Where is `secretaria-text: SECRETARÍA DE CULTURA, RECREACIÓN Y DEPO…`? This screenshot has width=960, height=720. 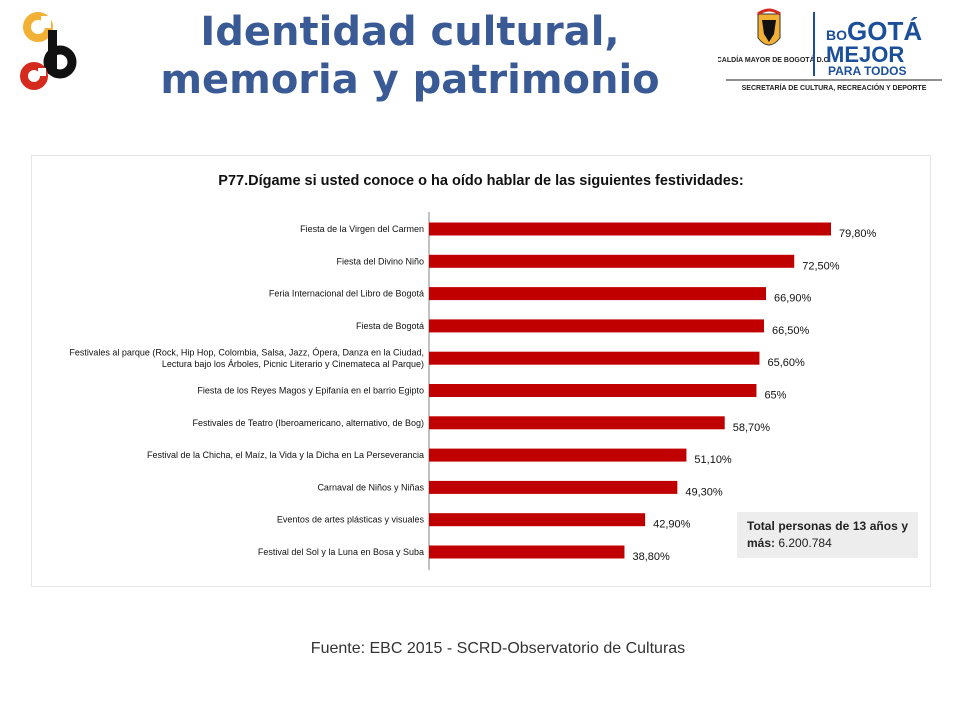
secretaria-text: SECRETARÍA DE CULTURA, RECREACIÓN Y DEPO… is located at coordinates (834, 87).